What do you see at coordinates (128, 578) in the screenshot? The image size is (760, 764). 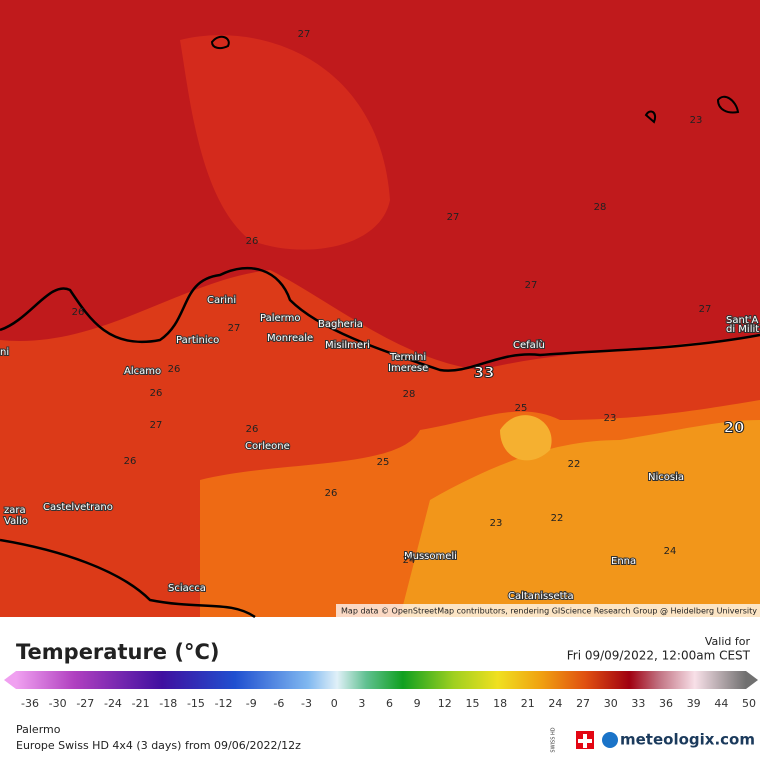 I see `coastline-south` at bounding box center [128, 578].